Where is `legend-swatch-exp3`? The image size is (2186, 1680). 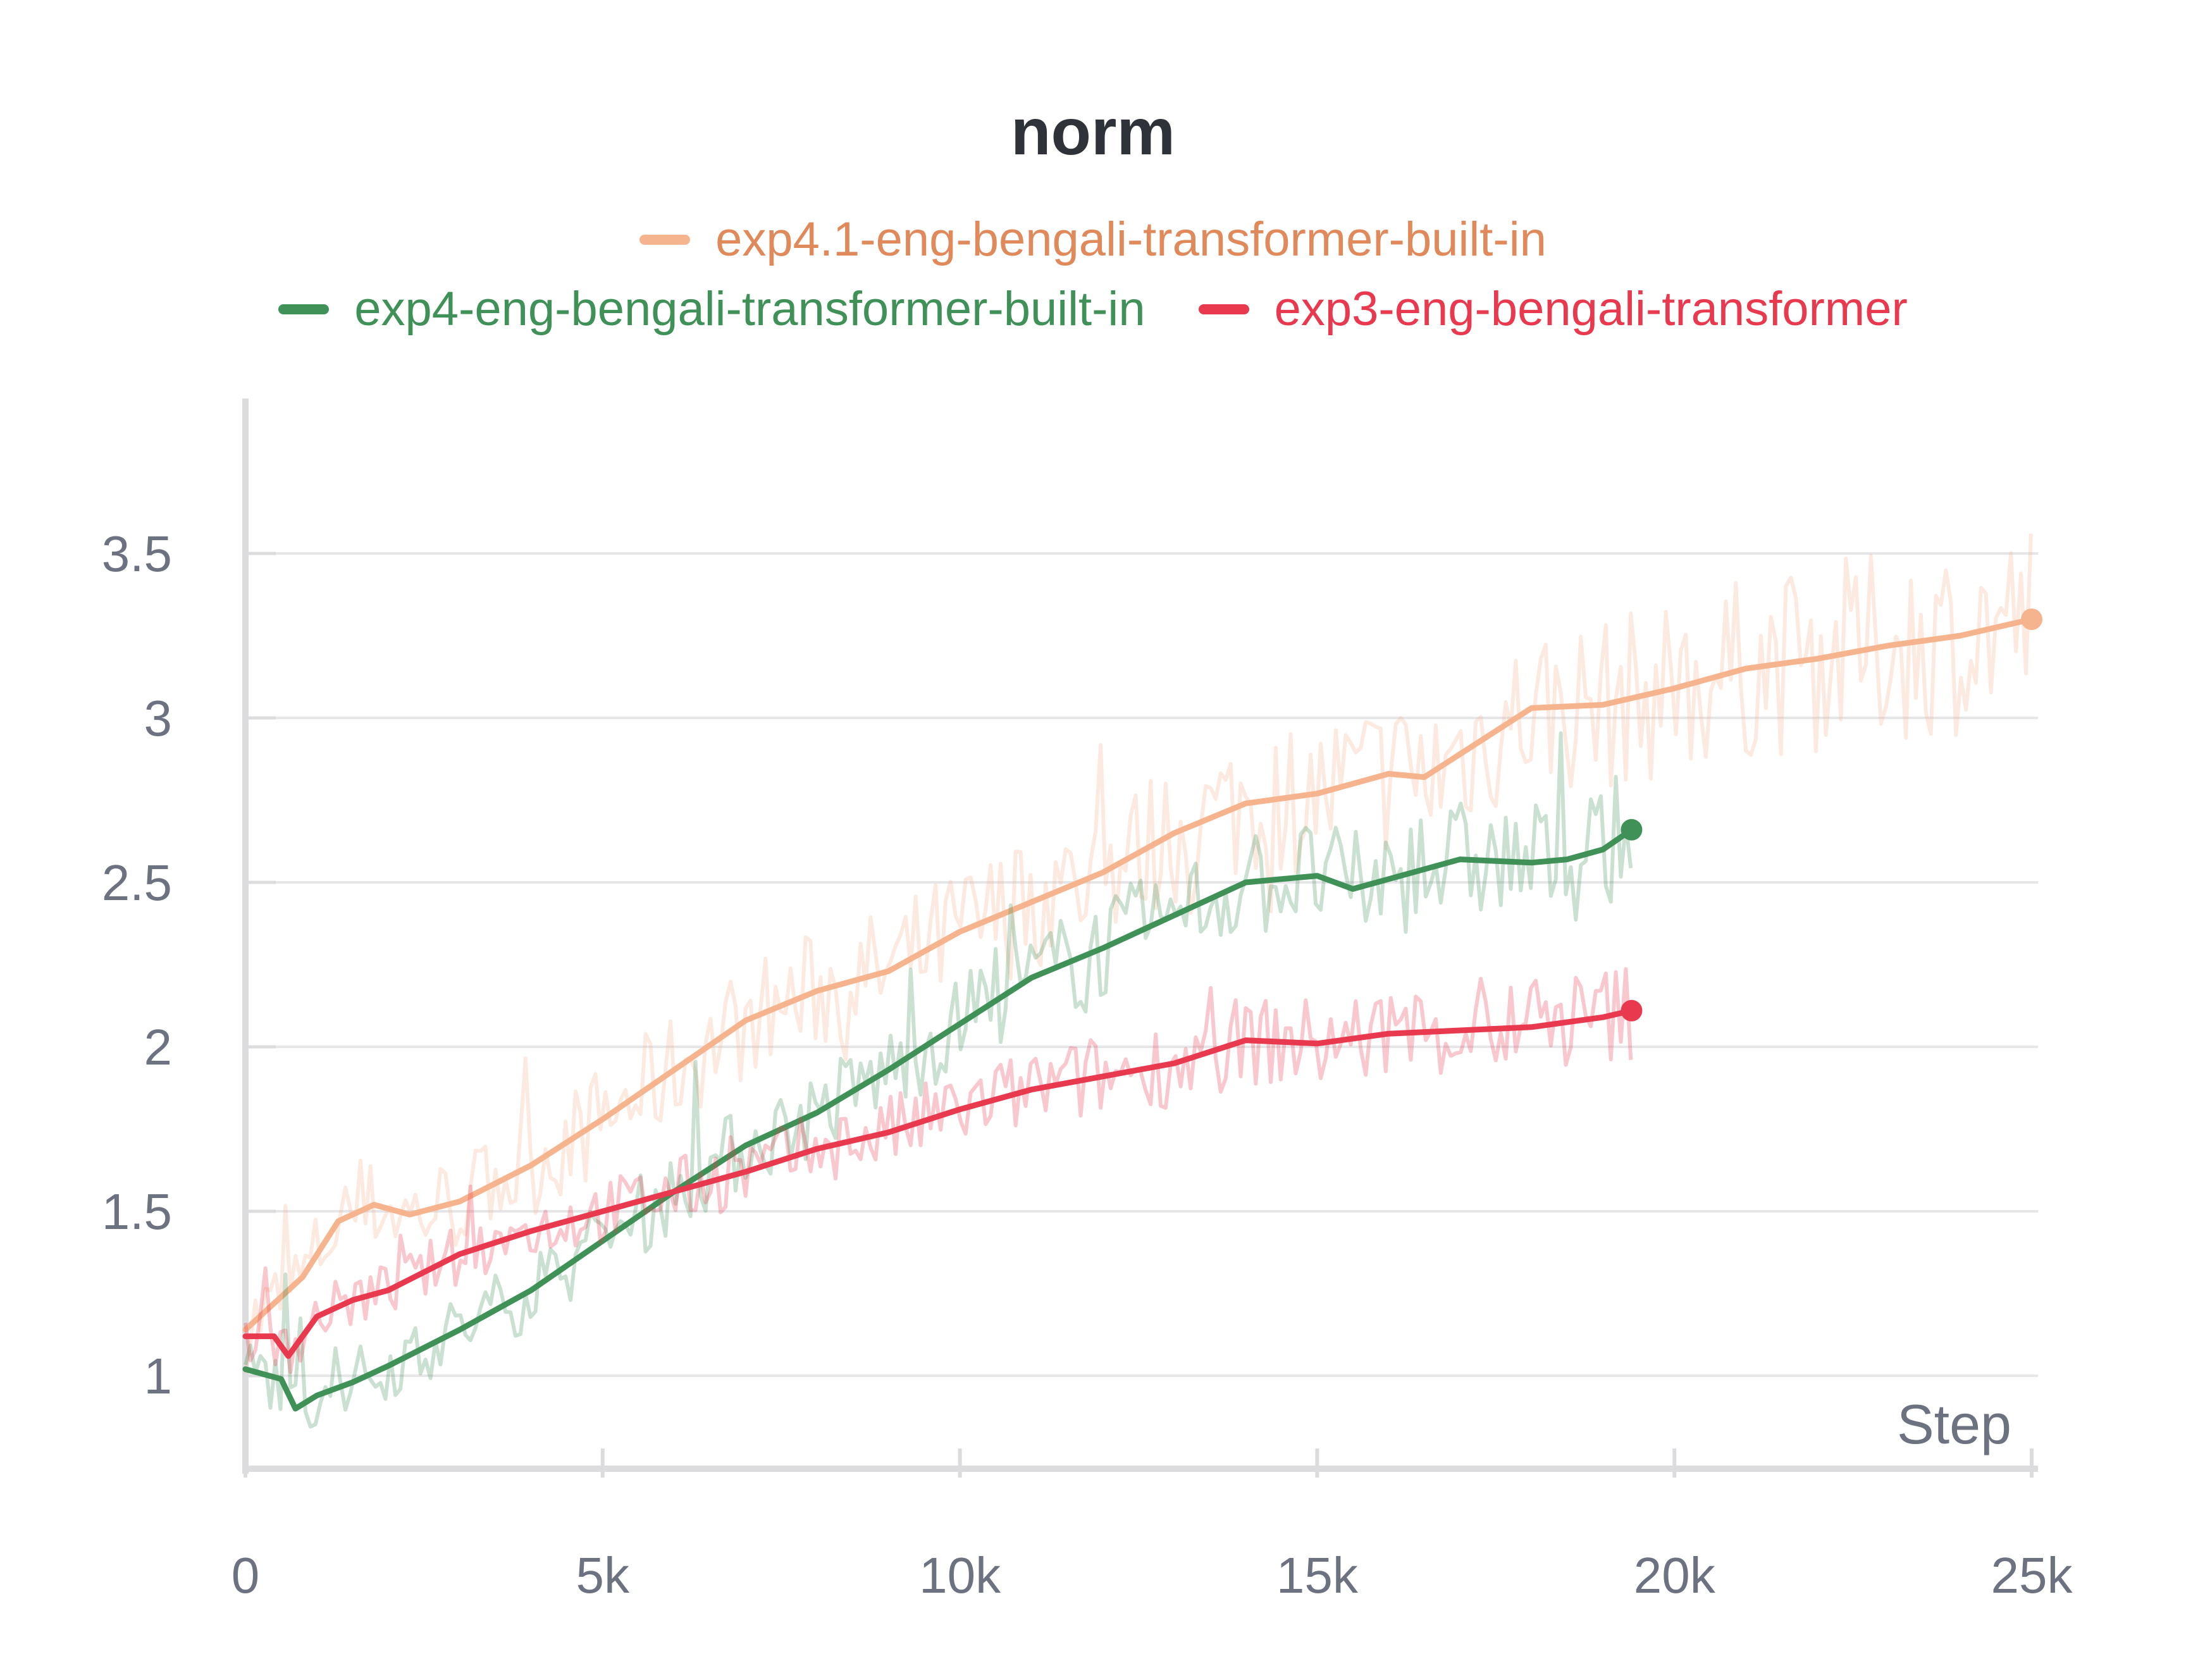 legend-swatch-exp3 is located at coordinates (1223, 309).